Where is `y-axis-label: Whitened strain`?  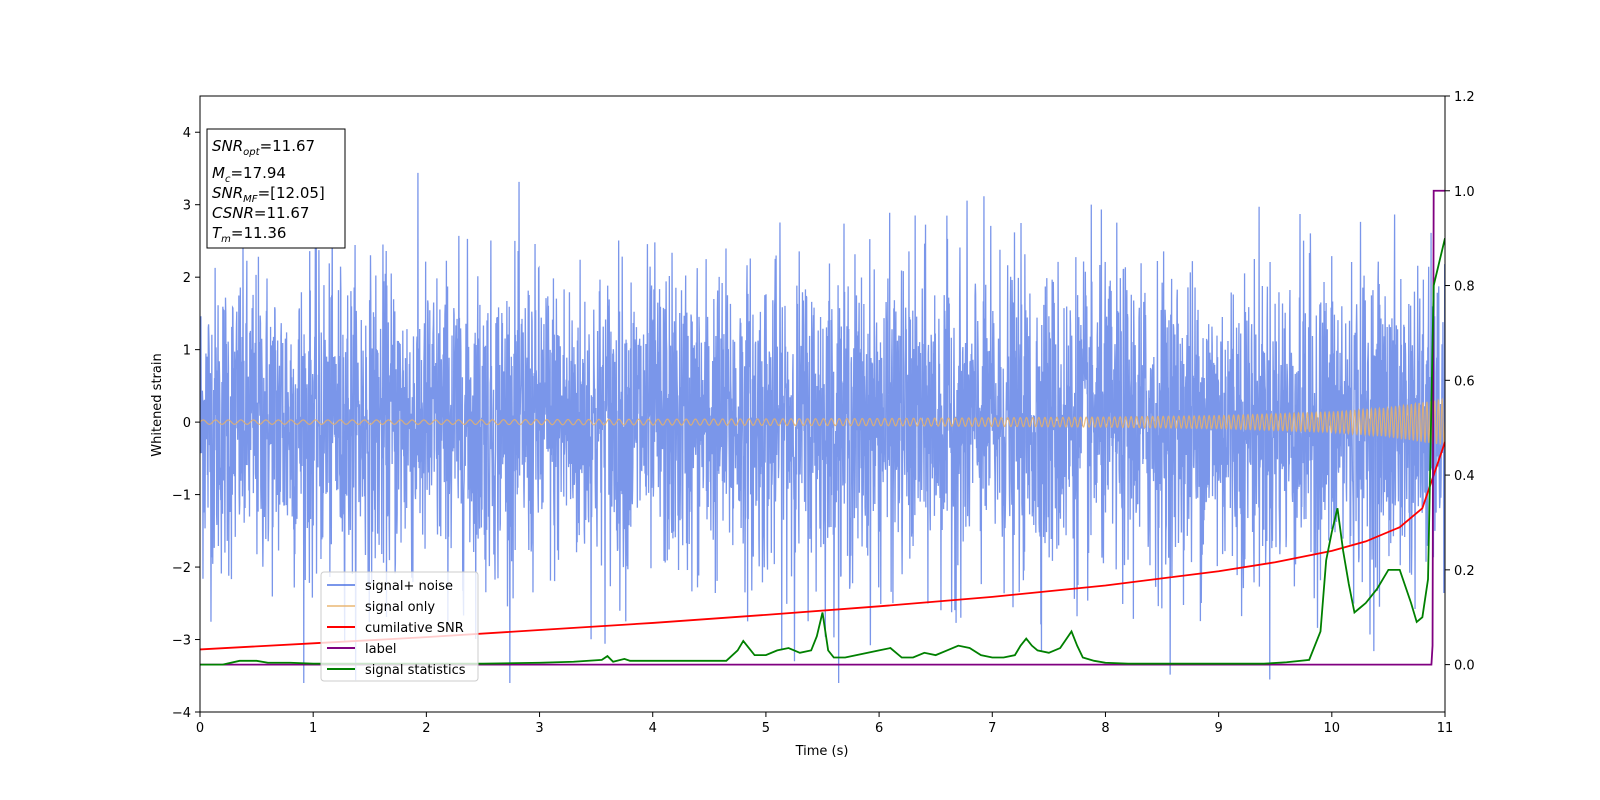
y-axis-label: Whitened strain is located at coordinates (157, 404).